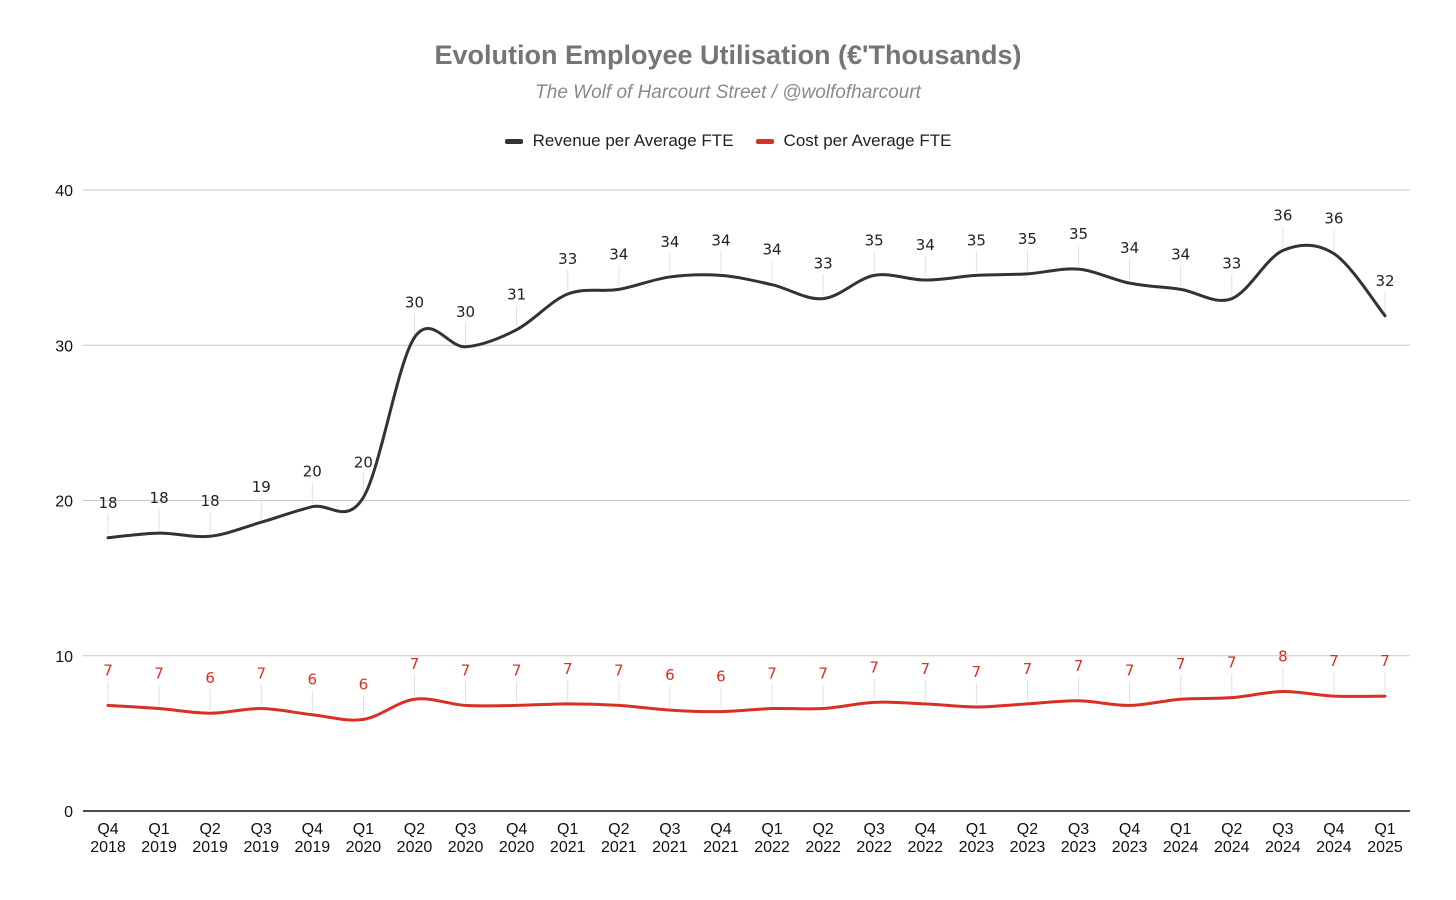 This screenshot has width=1456, height=900. What do you see at coordinates (261, 838) in the screenshot?
I see `x-tick-label: Q3 2019` at bounding box center [261, 838].